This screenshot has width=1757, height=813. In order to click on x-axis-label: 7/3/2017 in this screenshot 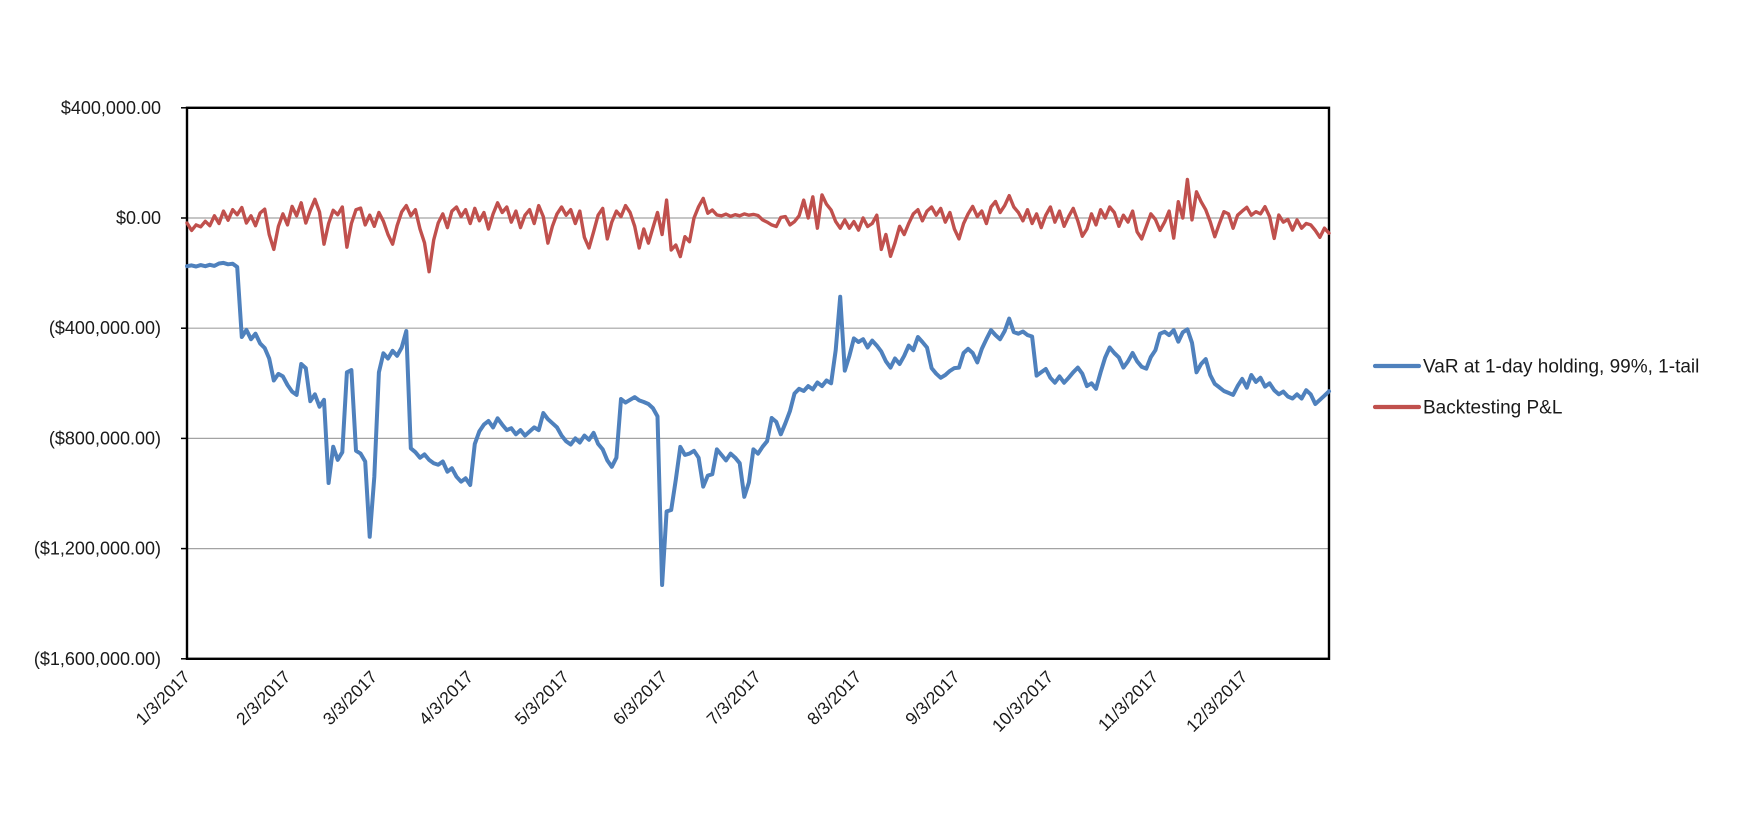, I will do `click(734, 698)`.